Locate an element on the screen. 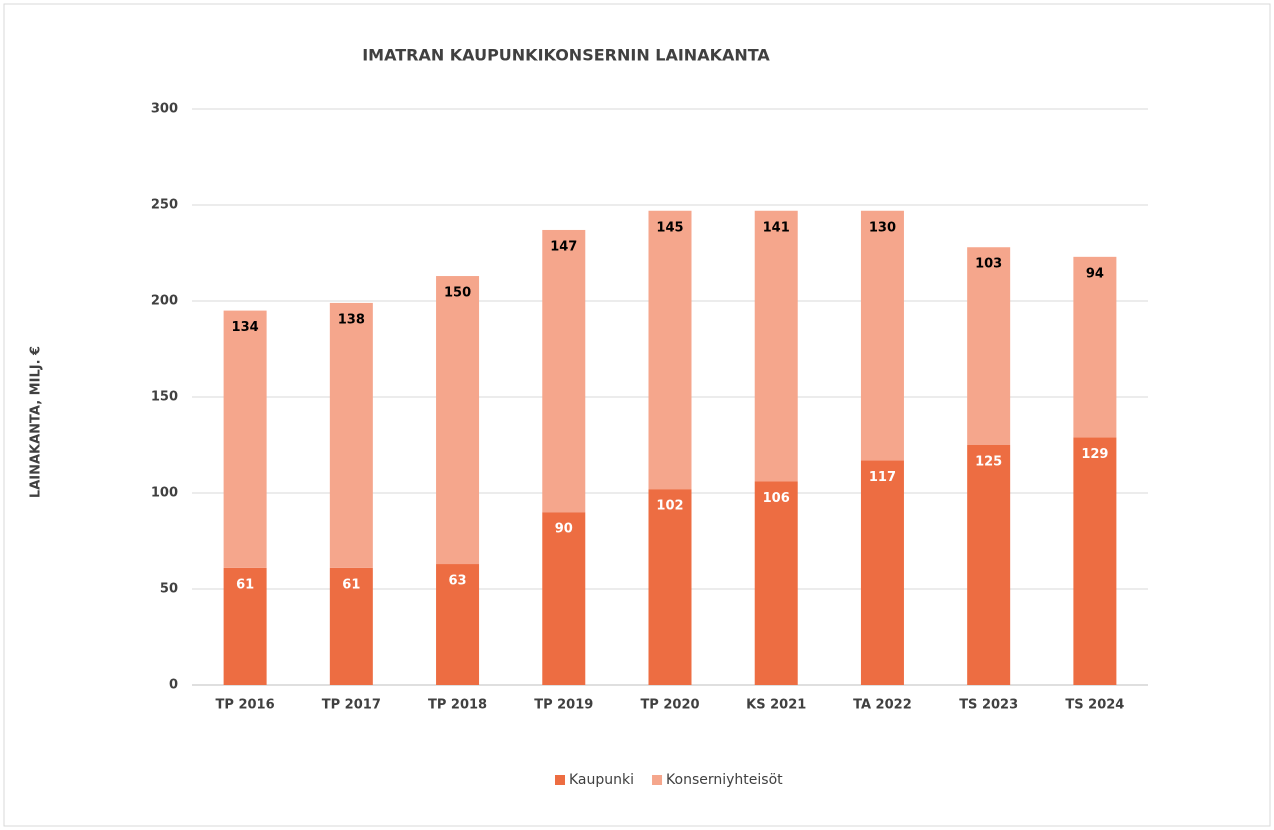 The height and width of the screenshot is (830, 1274). data-label: 141 is located at coordinates (776, 227).